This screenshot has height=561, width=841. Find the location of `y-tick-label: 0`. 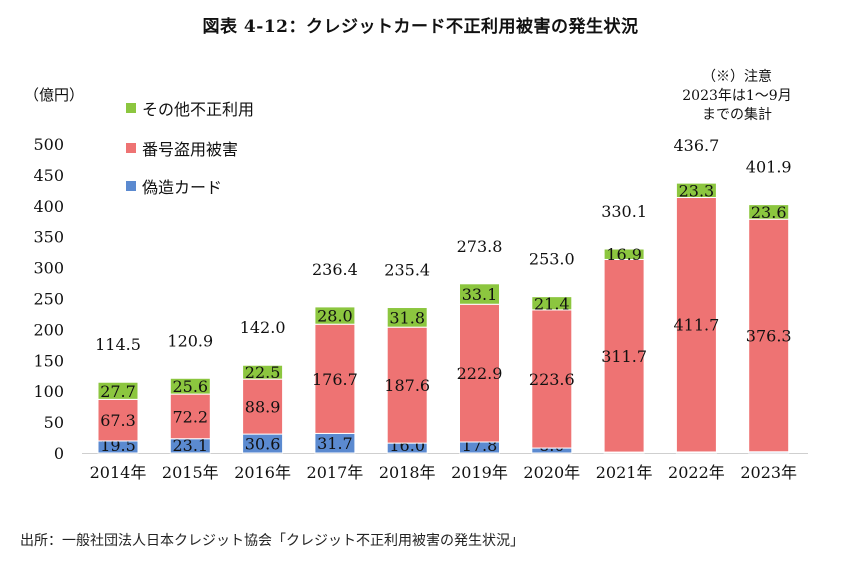

y-tick-label: 0 is located at coordinates (59, 453).